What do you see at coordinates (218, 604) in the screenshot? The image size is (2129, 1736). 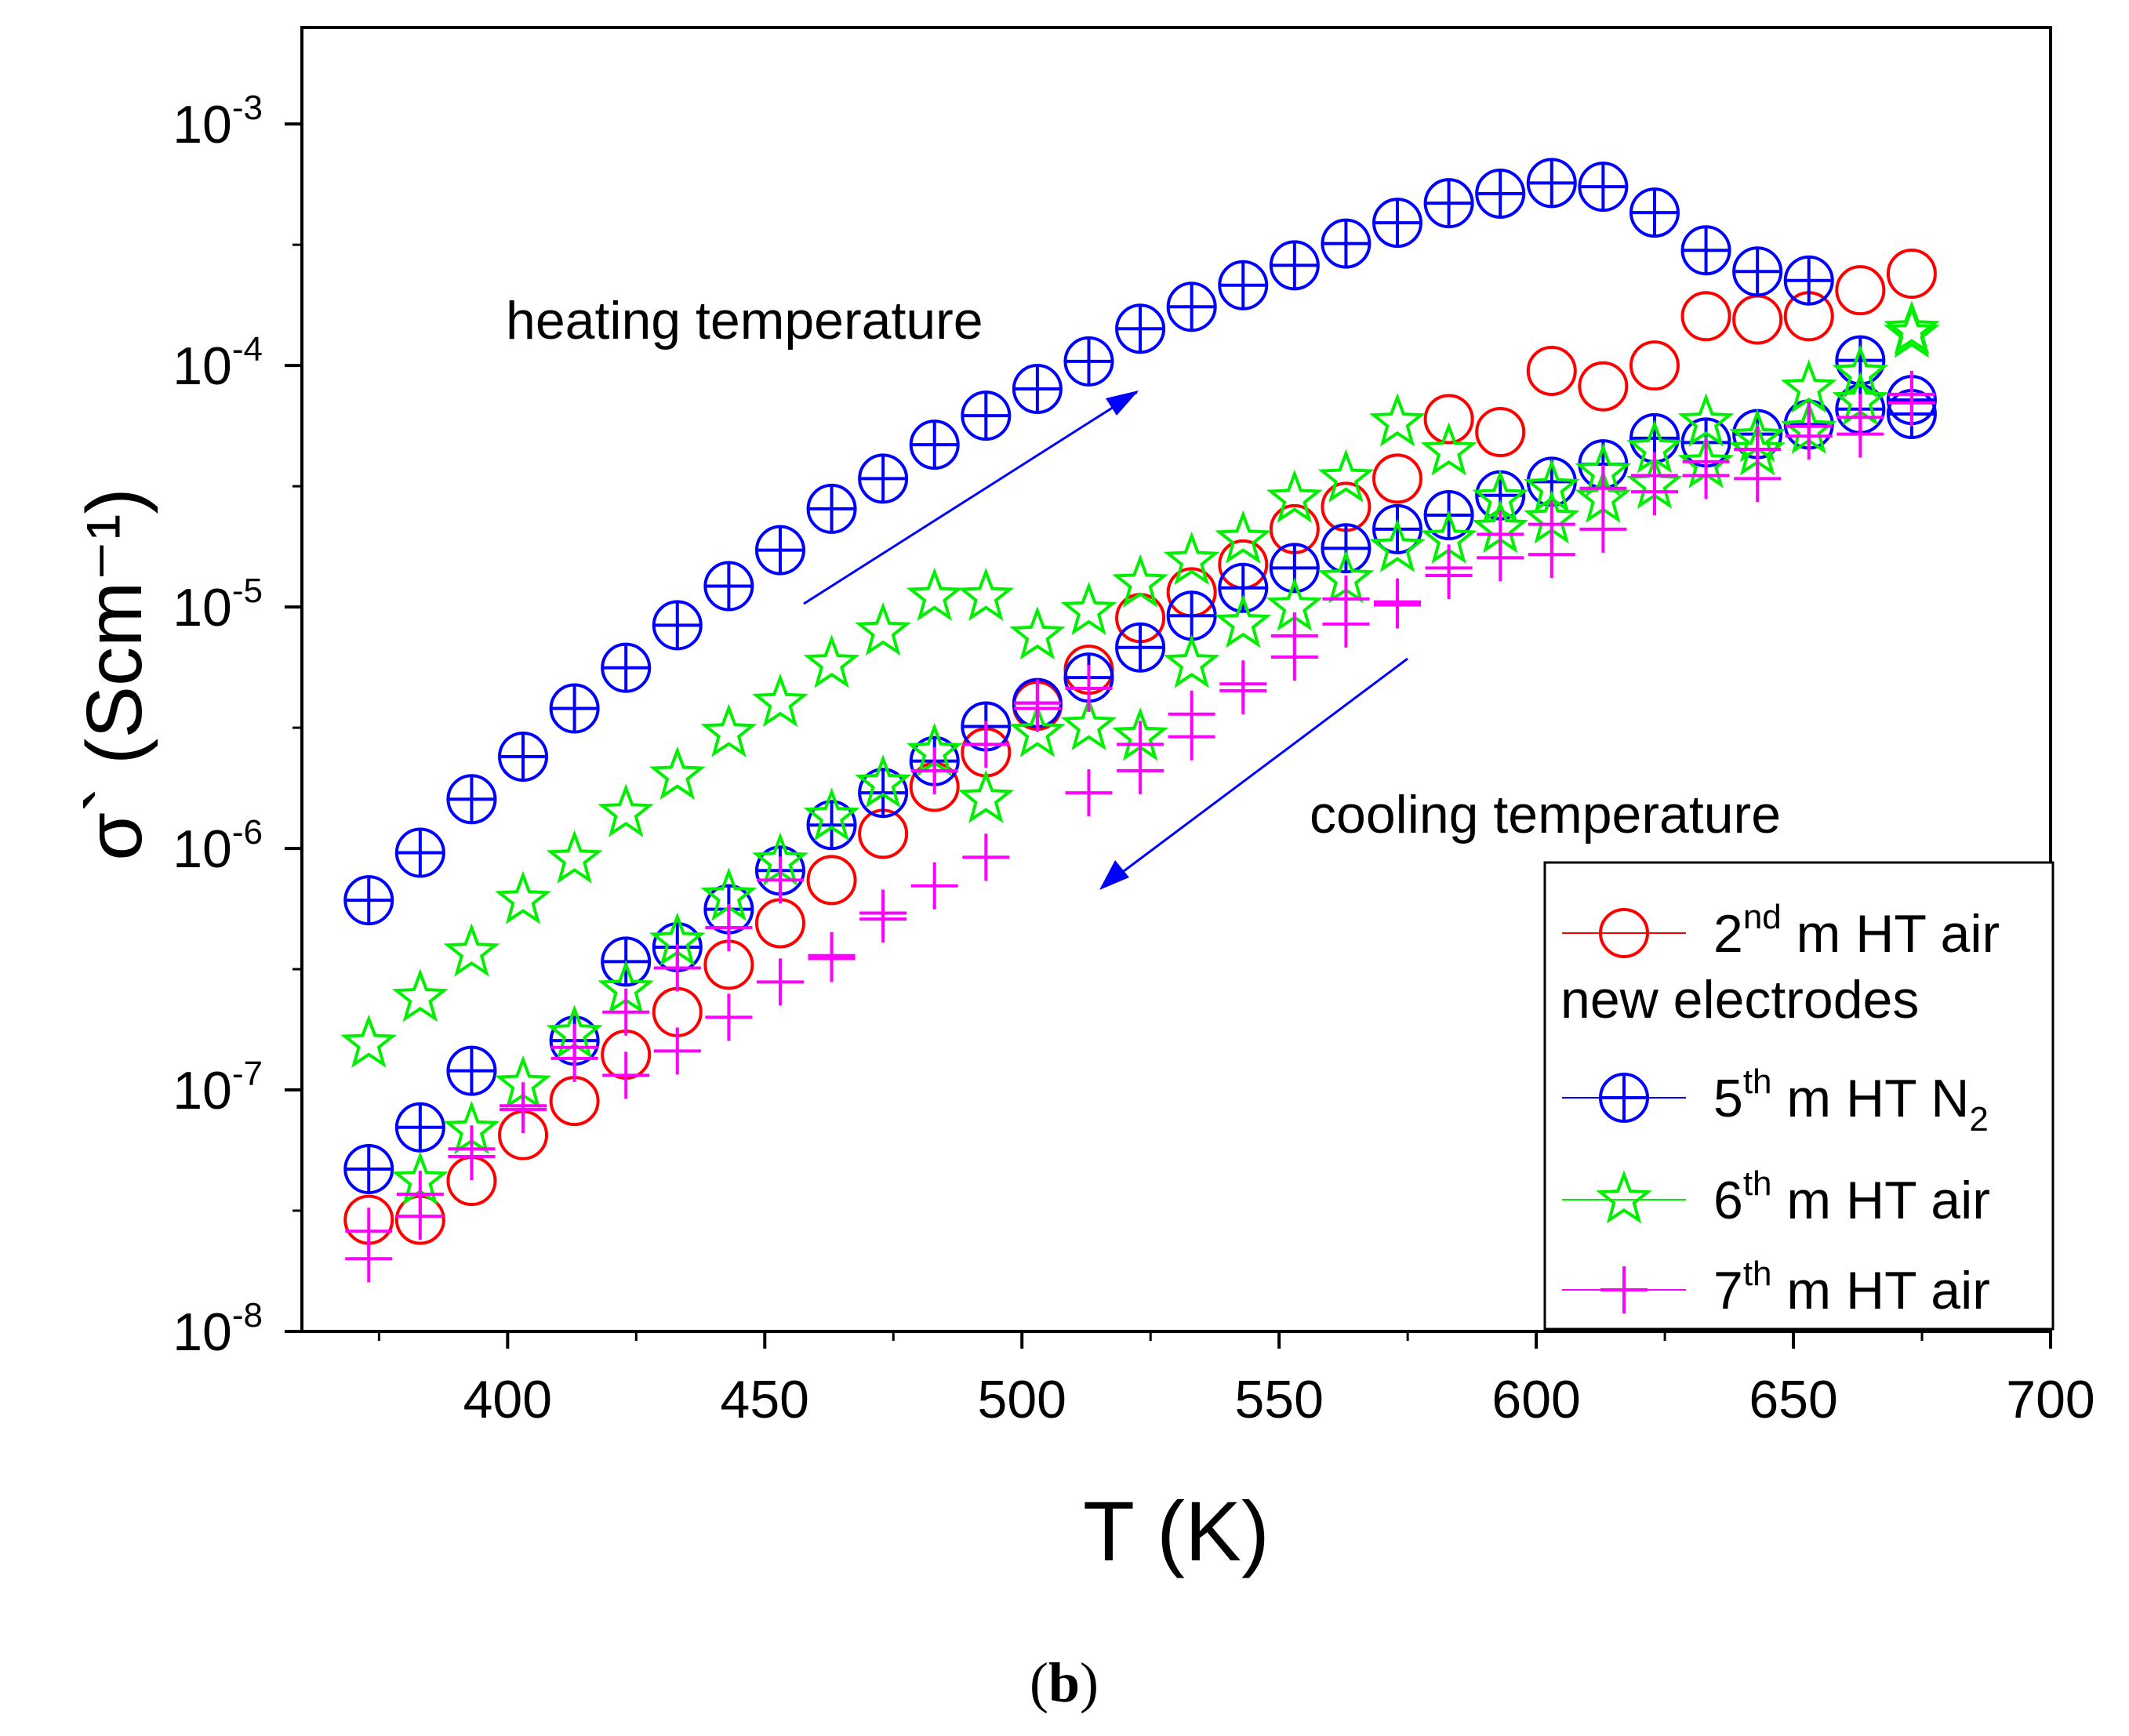 I see `y-tick-label: 10⁻⁵` at bounding box center [218, 604].